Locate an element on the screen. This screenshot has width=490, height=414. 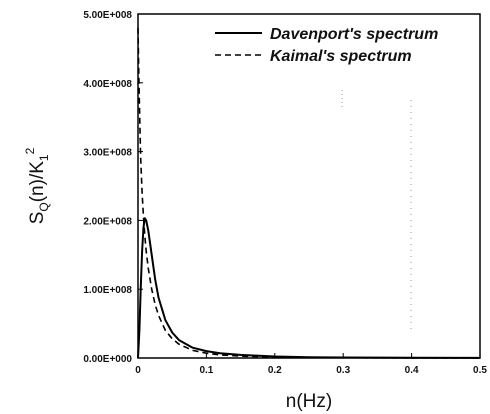
y-axis-title: SQ(n)/K12 is located at coordinates (37, 185).